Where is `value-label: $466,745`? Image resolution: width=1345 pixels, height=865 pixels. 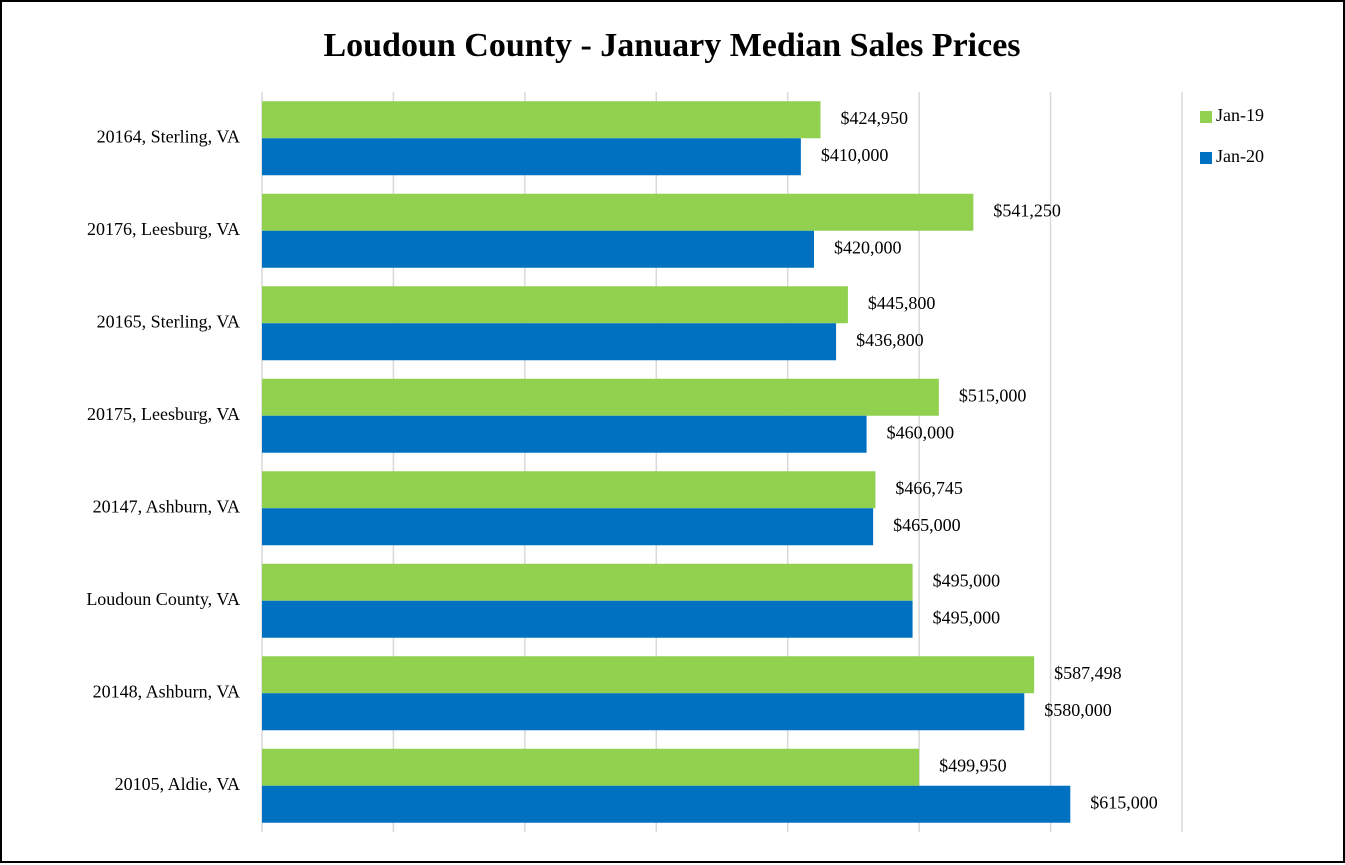 value-label: $466,745 is located at coordinates (929, 488).